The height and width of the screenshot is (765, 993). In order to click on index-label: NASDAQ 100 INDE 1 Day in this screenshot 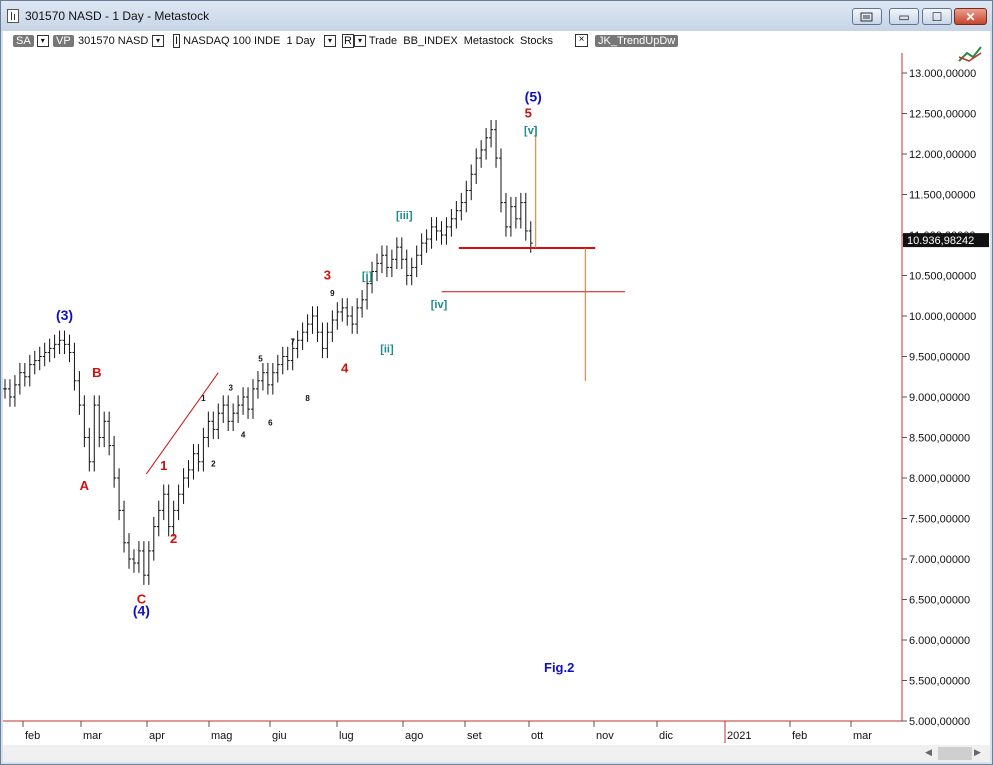, I will do `click(249, 41)`.